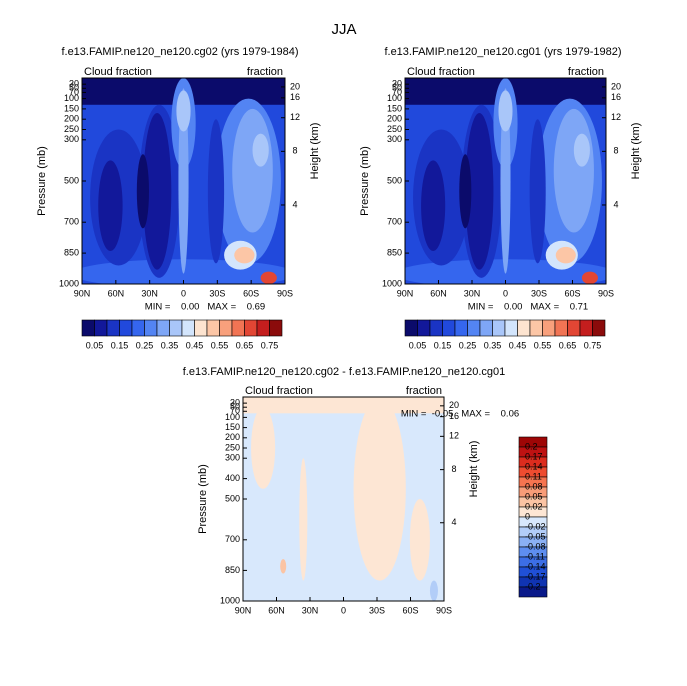 This screenshot has height=686, width=687. Describe the element at coordinates (533, 476) in the screenshot. I see `colorbar-label: 0.11` at that location.